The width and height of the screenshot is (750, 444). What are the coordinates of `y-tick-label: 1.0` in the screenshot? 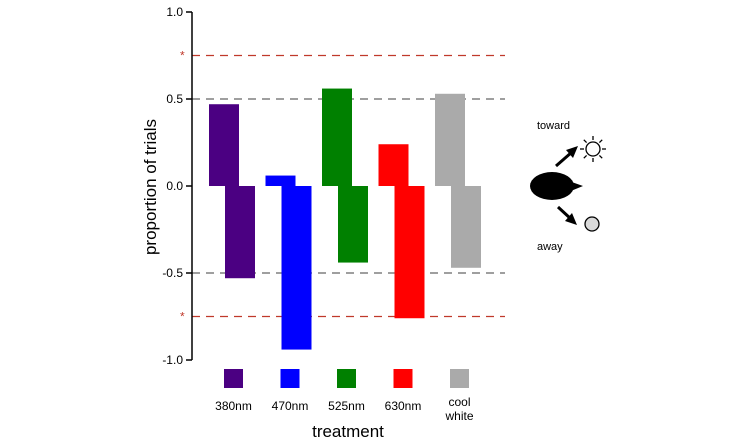 It's located at (174, 12).